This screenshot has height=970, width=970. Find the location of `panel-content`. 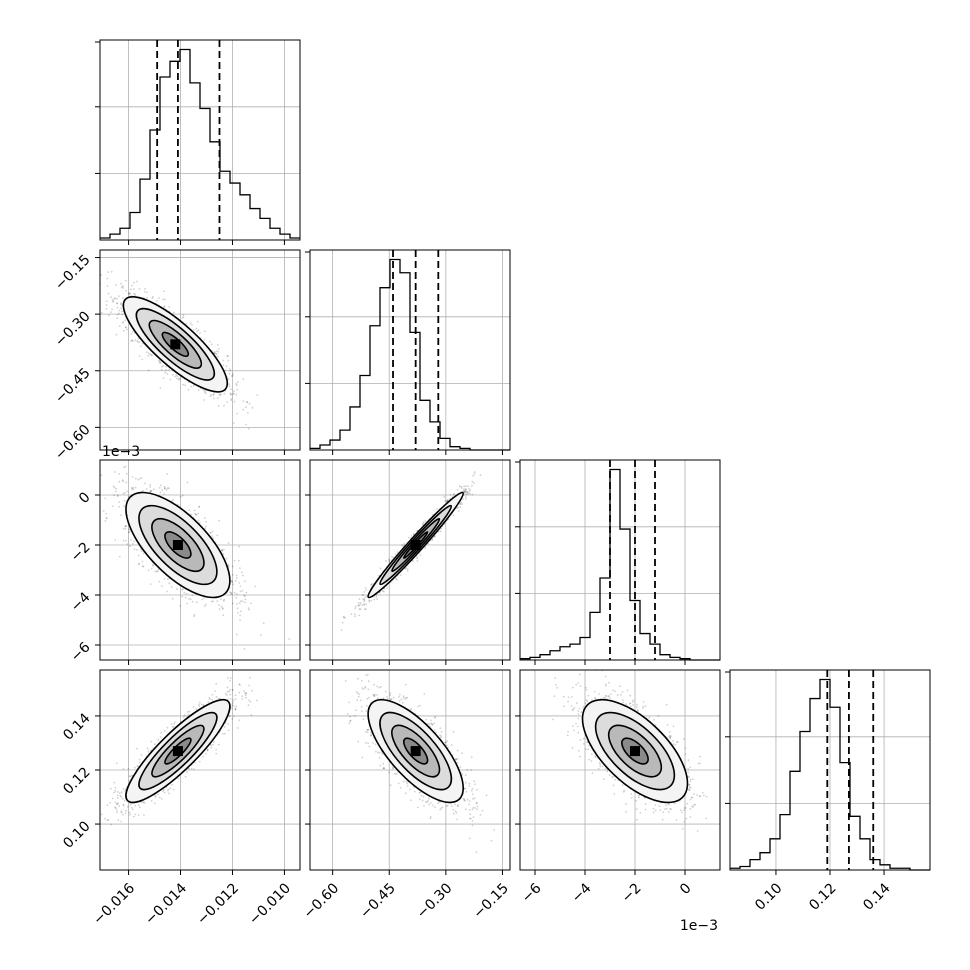

panel-content is located at coordinates (179, 350).